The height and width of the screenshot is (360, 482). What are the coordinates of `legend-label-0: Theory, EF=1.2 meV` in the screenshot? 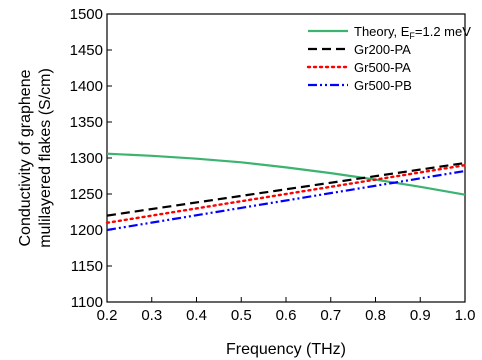 It's located at (412, 32).